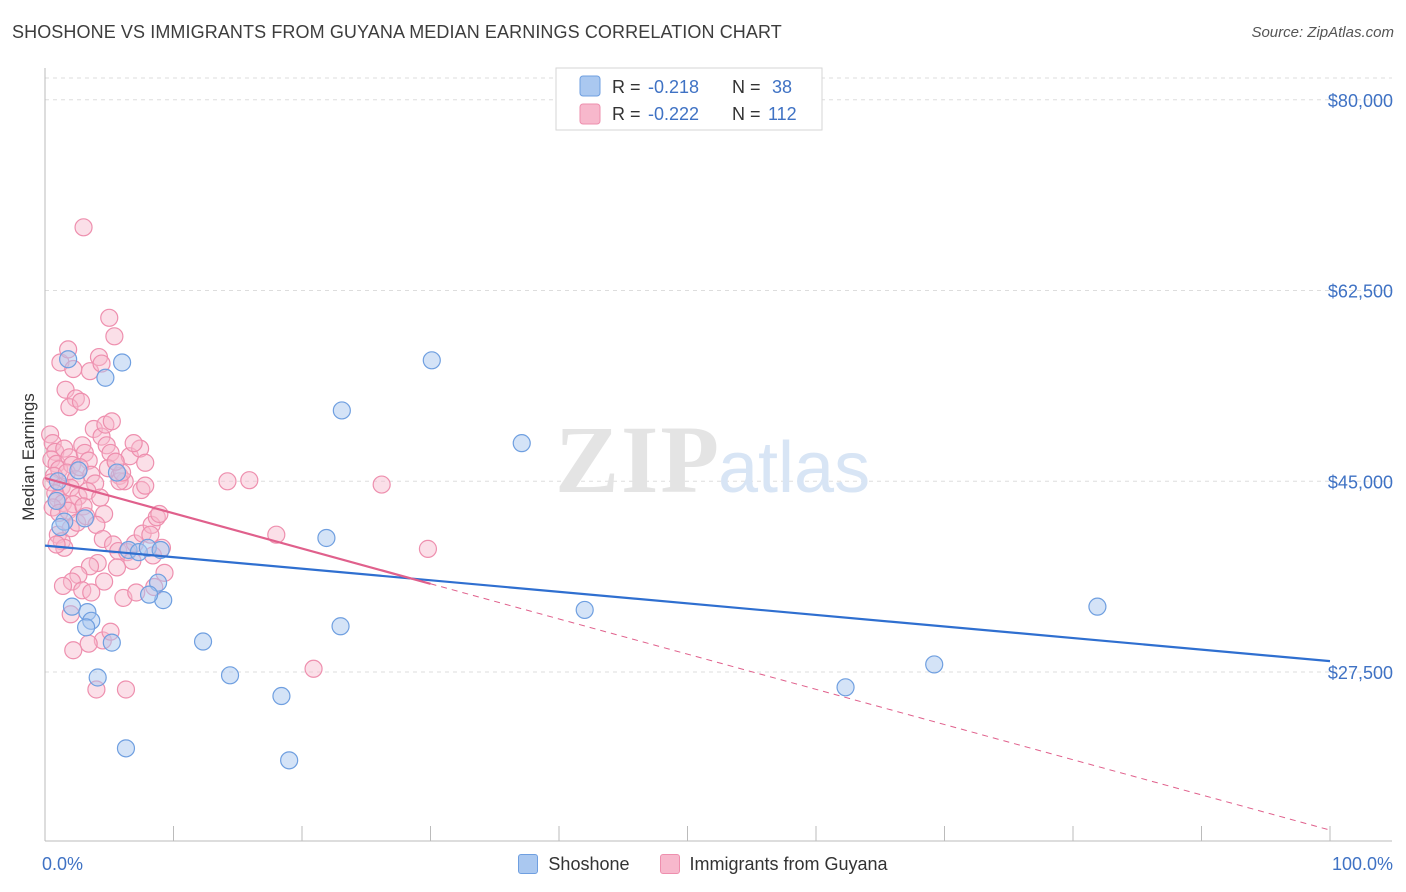  I want to click on legend-r-value-guyana: -0.222, so click(673, 114).